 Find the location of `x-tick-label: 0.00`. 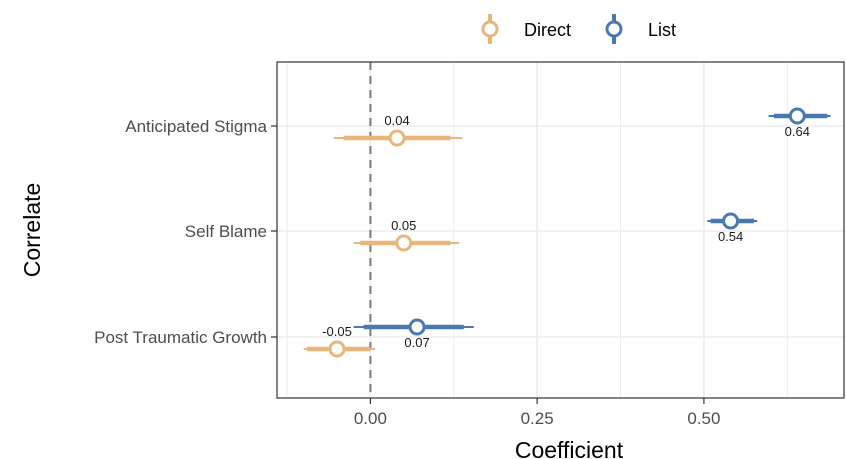

x-tick-label: 0.00 is located at coordinates (370, 418).